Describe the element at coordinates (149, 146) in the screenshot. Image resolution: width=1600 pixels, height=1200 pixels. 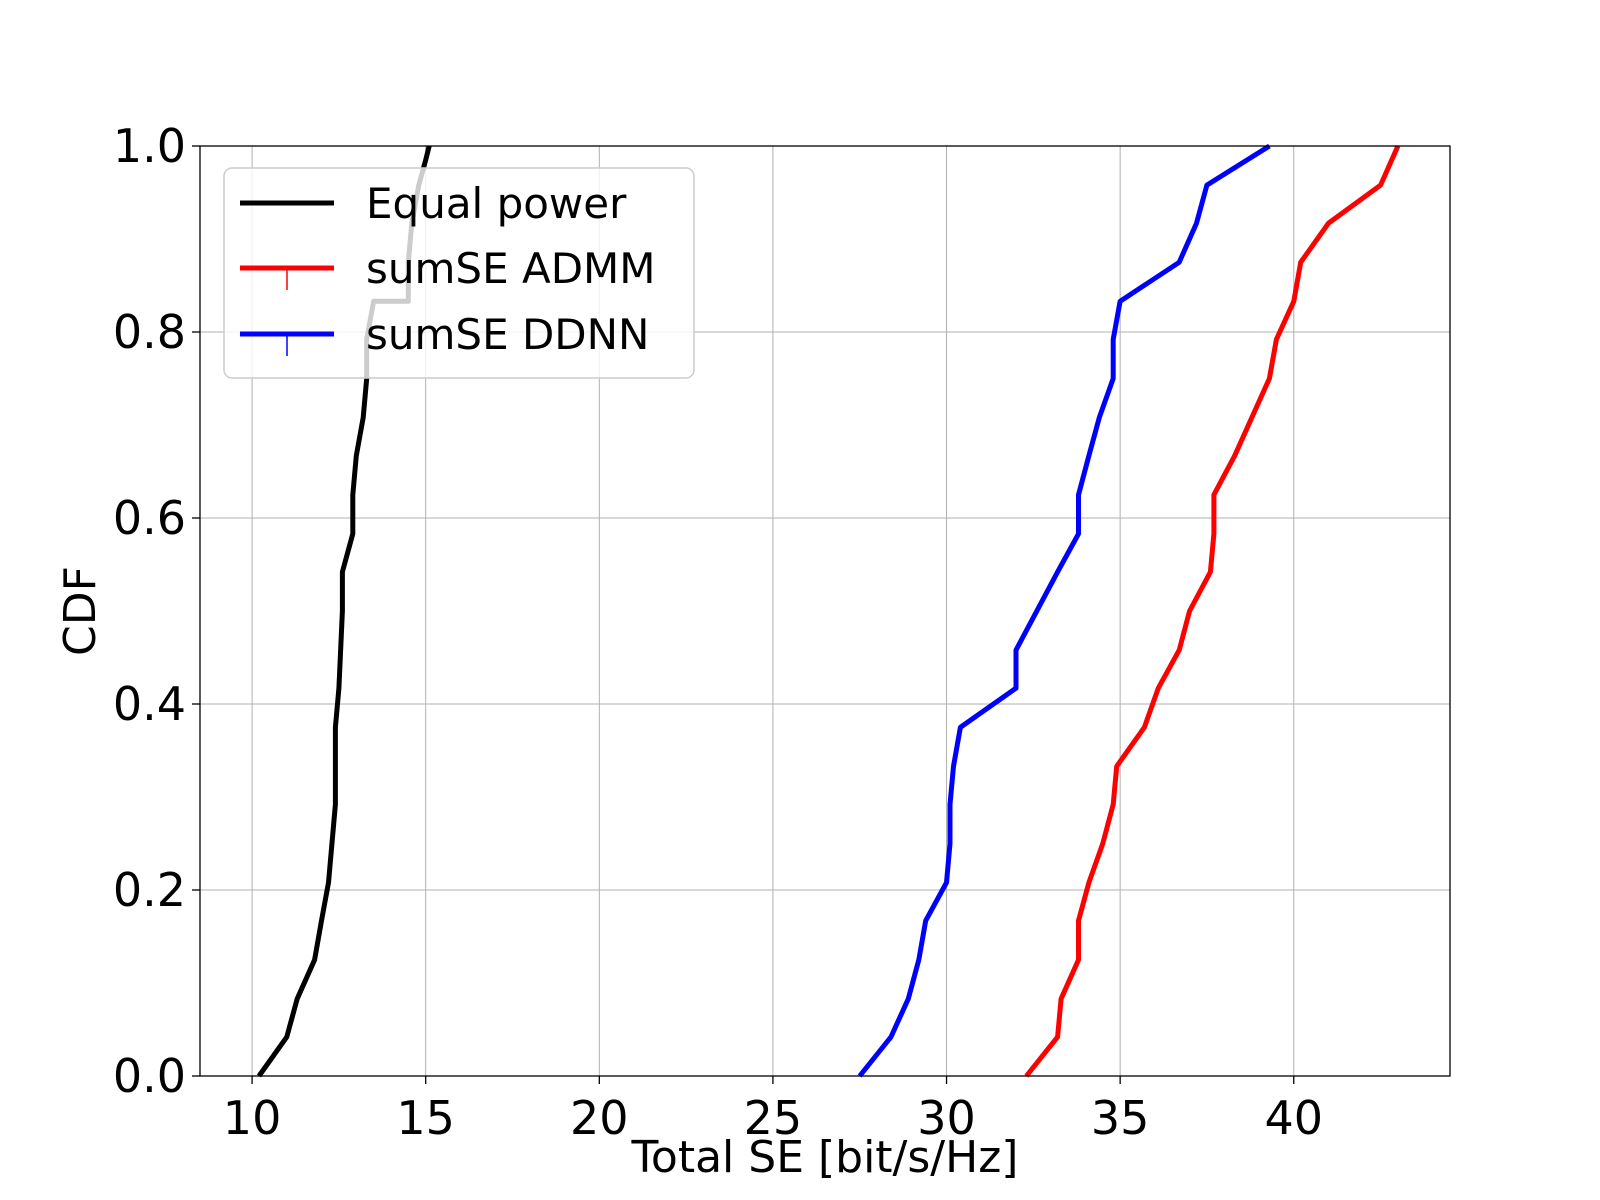
I see `y-tick-label: 1.0` at that location.